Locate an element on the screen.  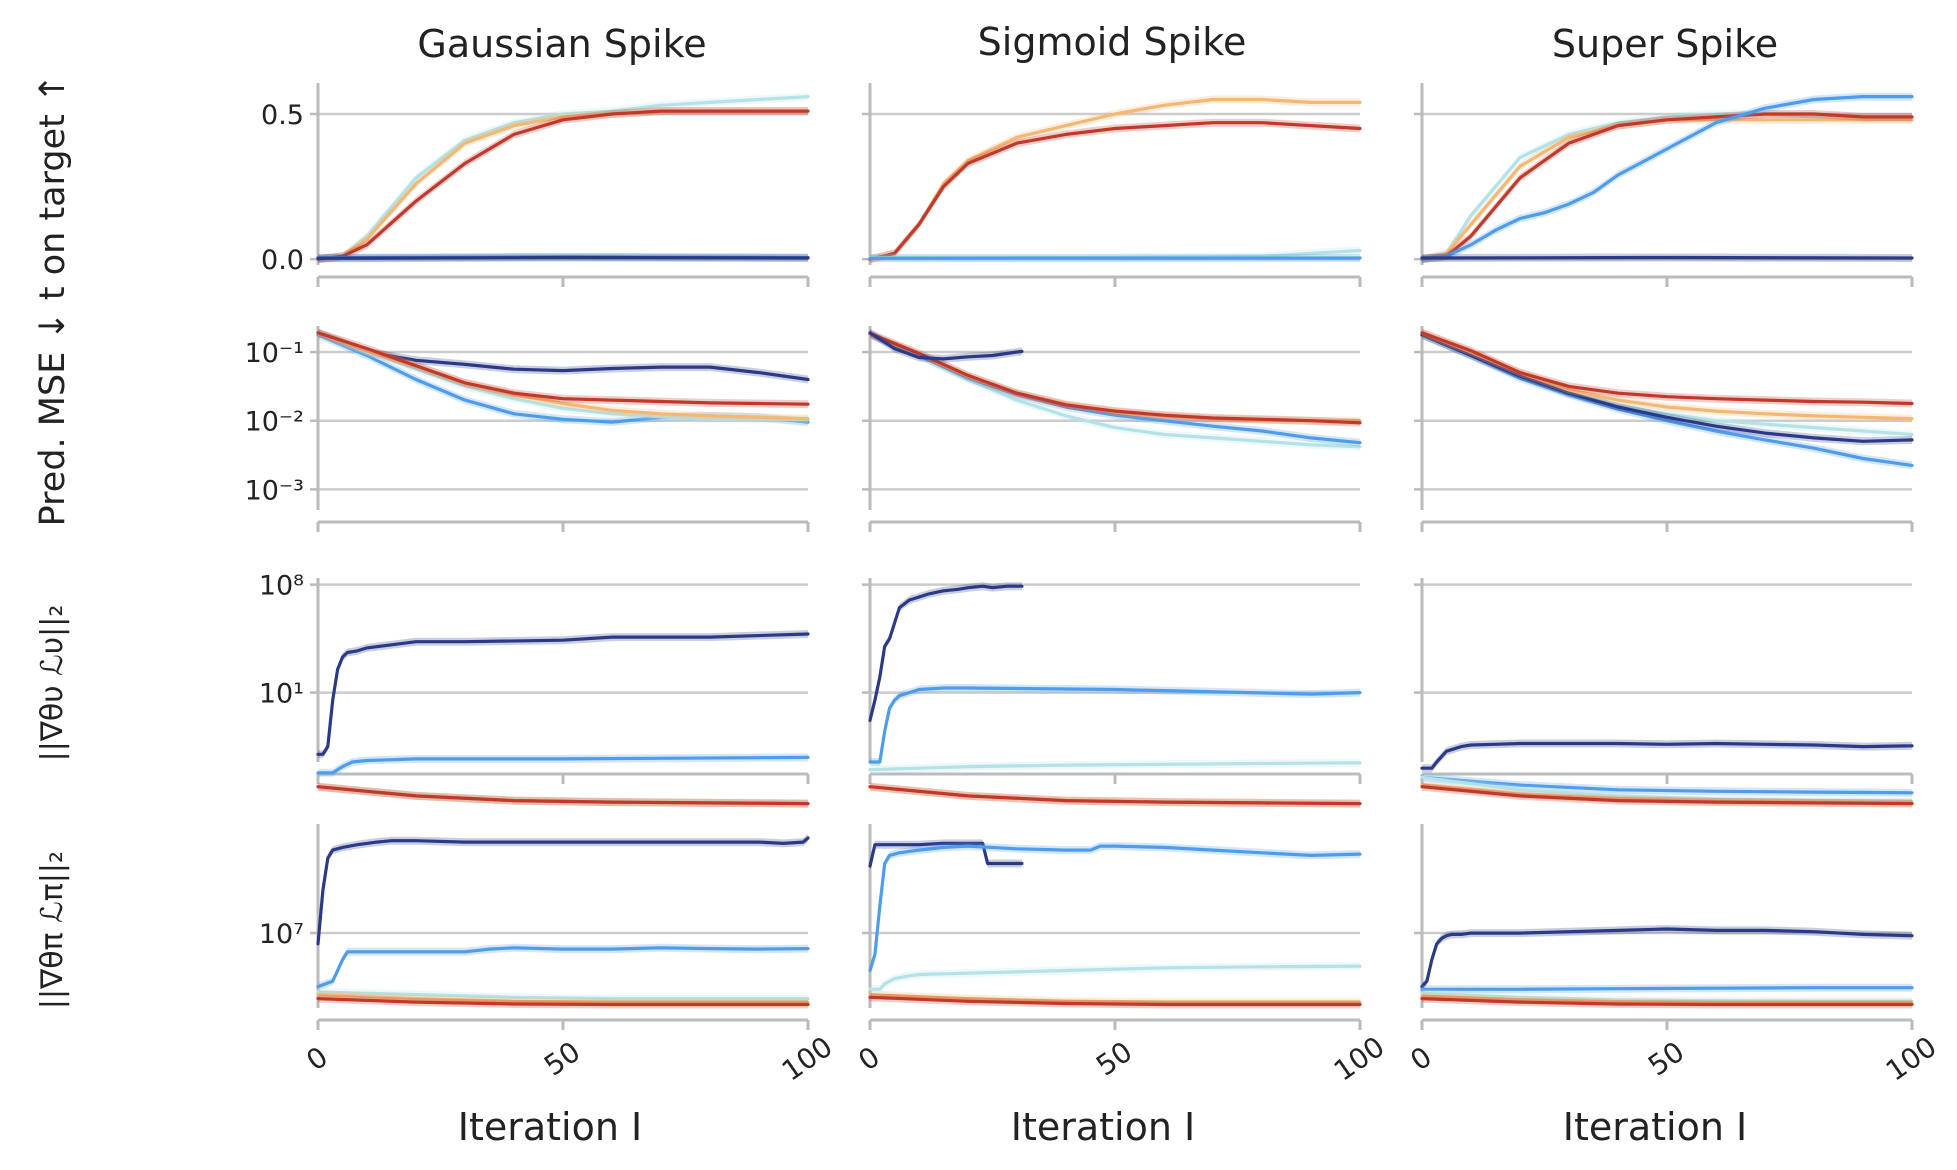
series-band-r1c1-blue is located at coordinates (1115, 388).